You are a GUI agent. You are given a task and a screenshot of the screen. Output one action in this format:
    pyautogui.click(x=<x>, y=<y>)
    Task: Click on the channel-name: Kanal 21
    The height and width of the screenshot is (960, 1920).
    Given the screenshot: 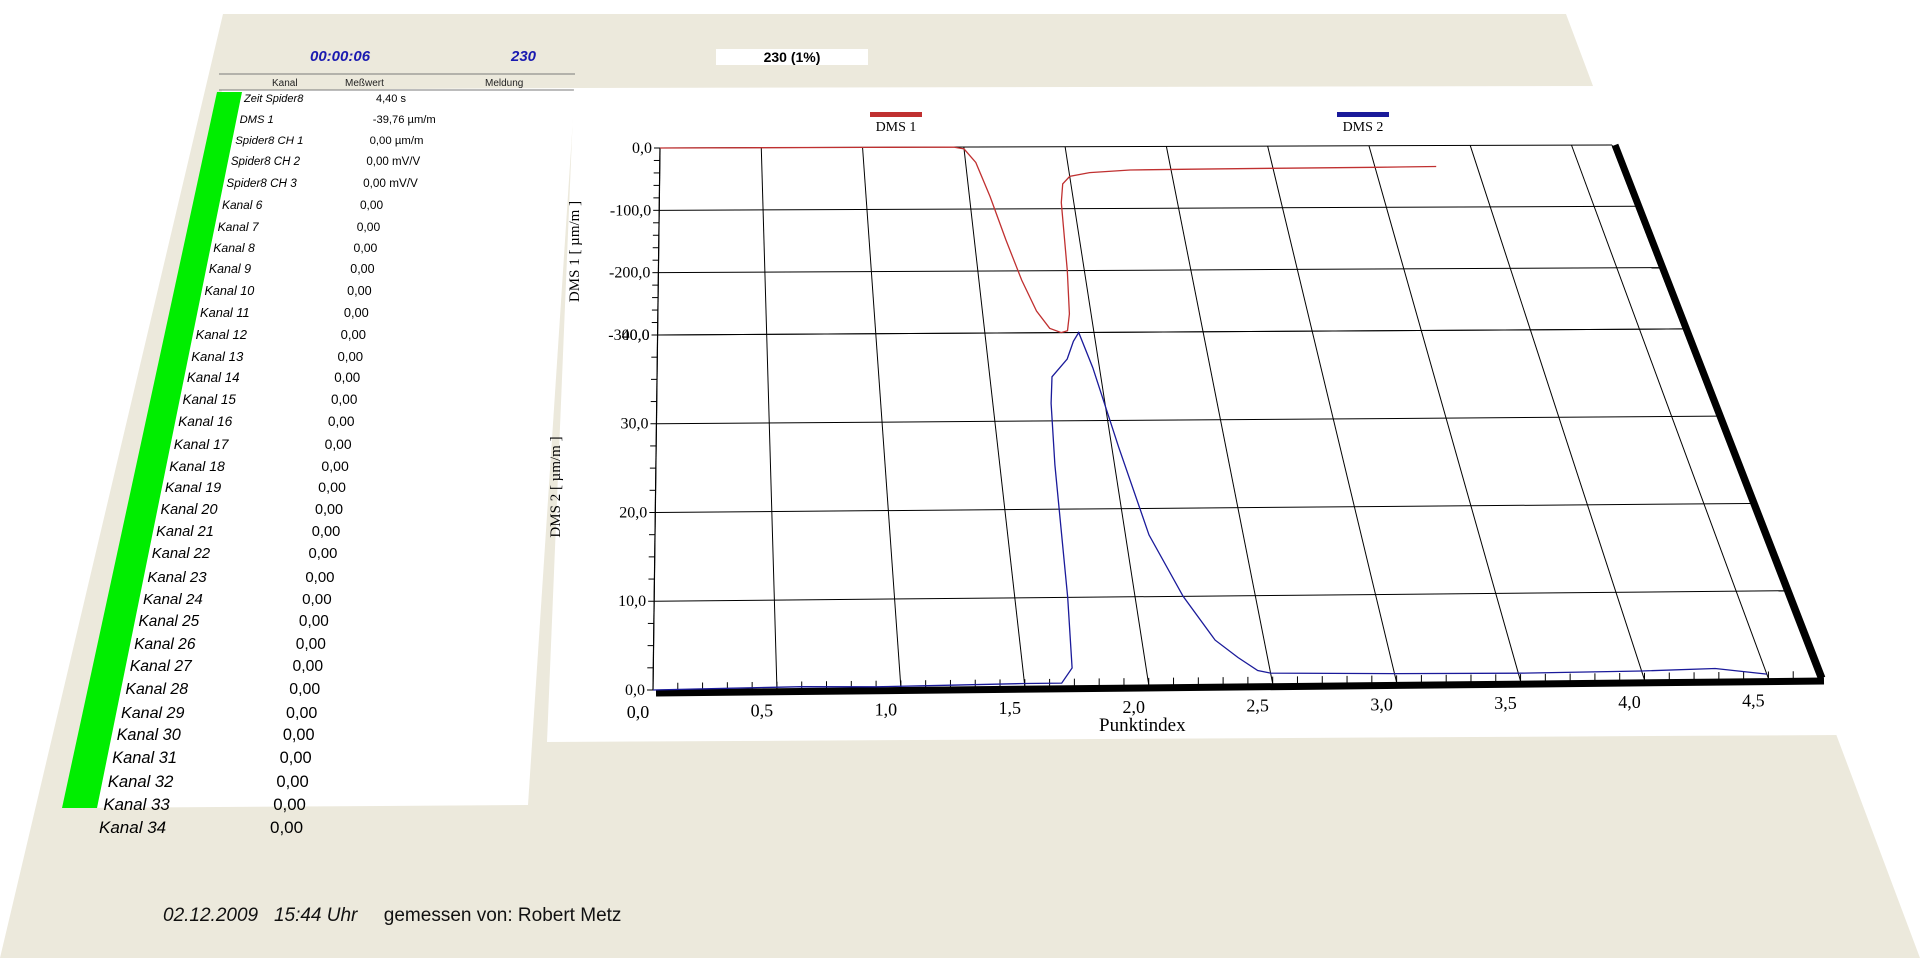 What is the action you would take?
    pyautogui.click(x=185, y=532)
    